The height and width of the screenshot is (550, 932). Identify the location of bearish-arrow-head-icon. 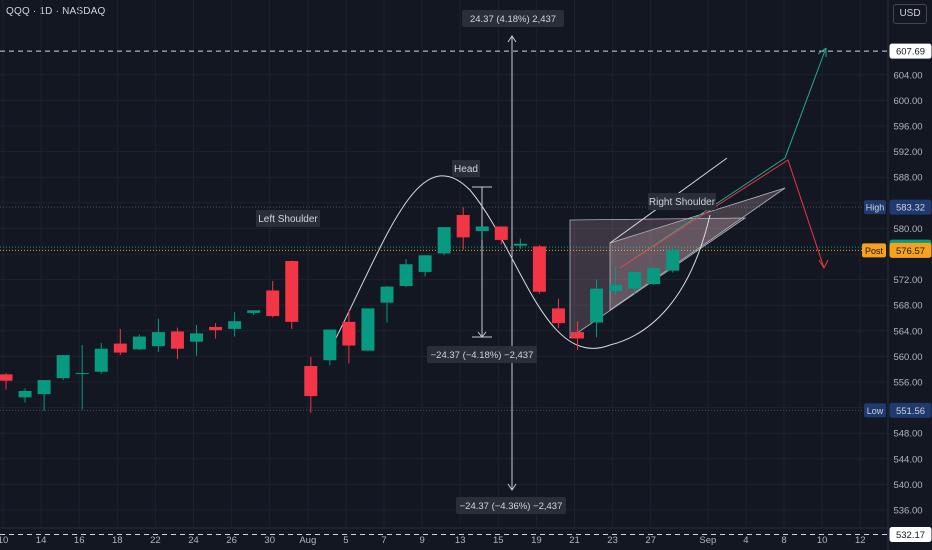
(823, 264).